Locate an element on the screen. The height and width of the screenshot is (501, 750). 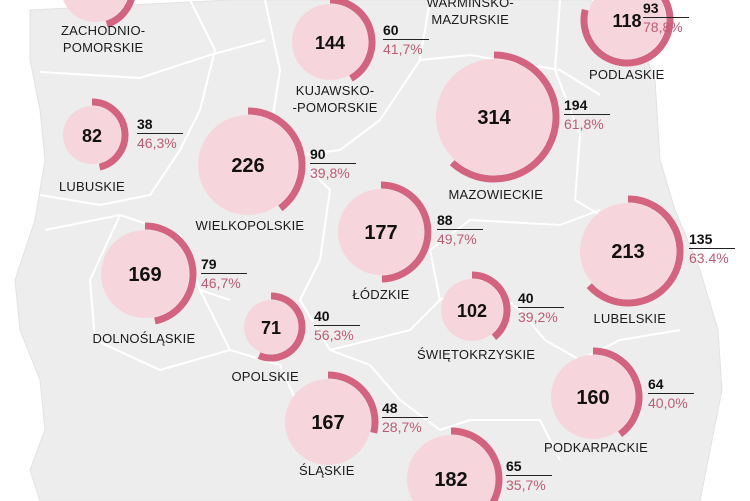
region-name-line: ŁÓDZKIE is located at coordinates (381, 294).